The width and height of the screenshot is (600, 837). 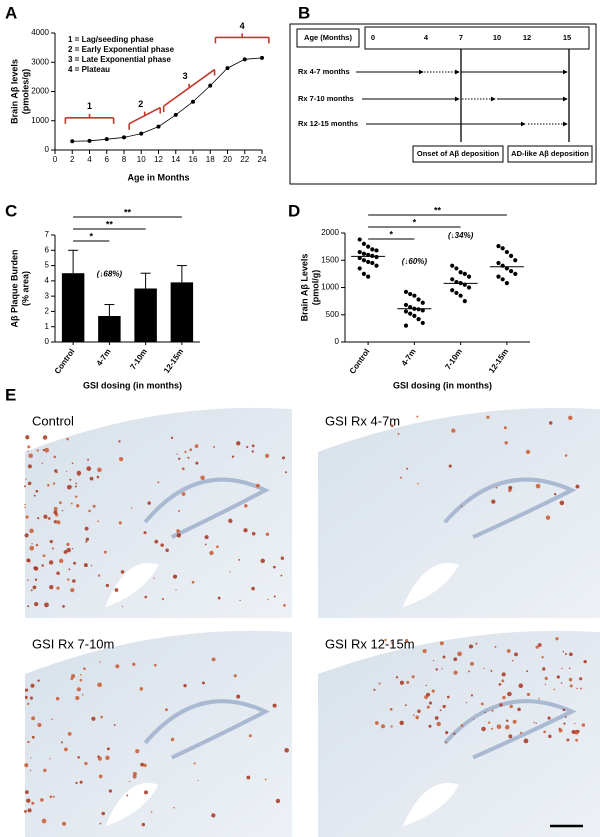 I want to click on y-tick-label: 4000, so click(x=40, y=32).